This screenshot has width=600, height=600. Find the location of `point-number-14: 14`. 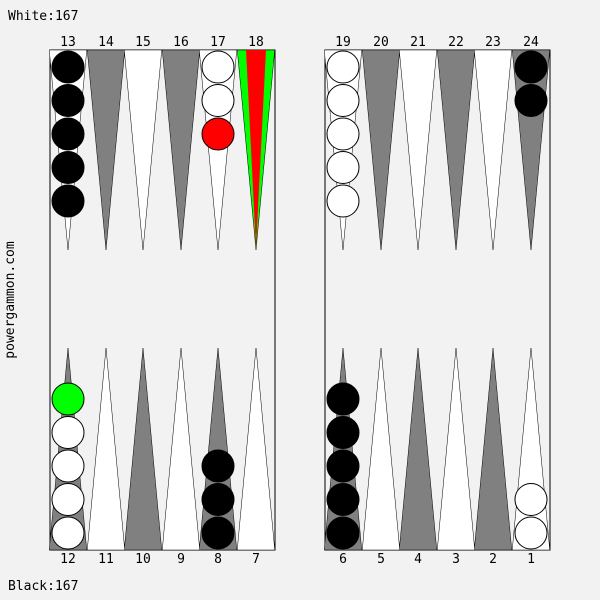

point-number-14: 14 is located at coordinates (106, 42).